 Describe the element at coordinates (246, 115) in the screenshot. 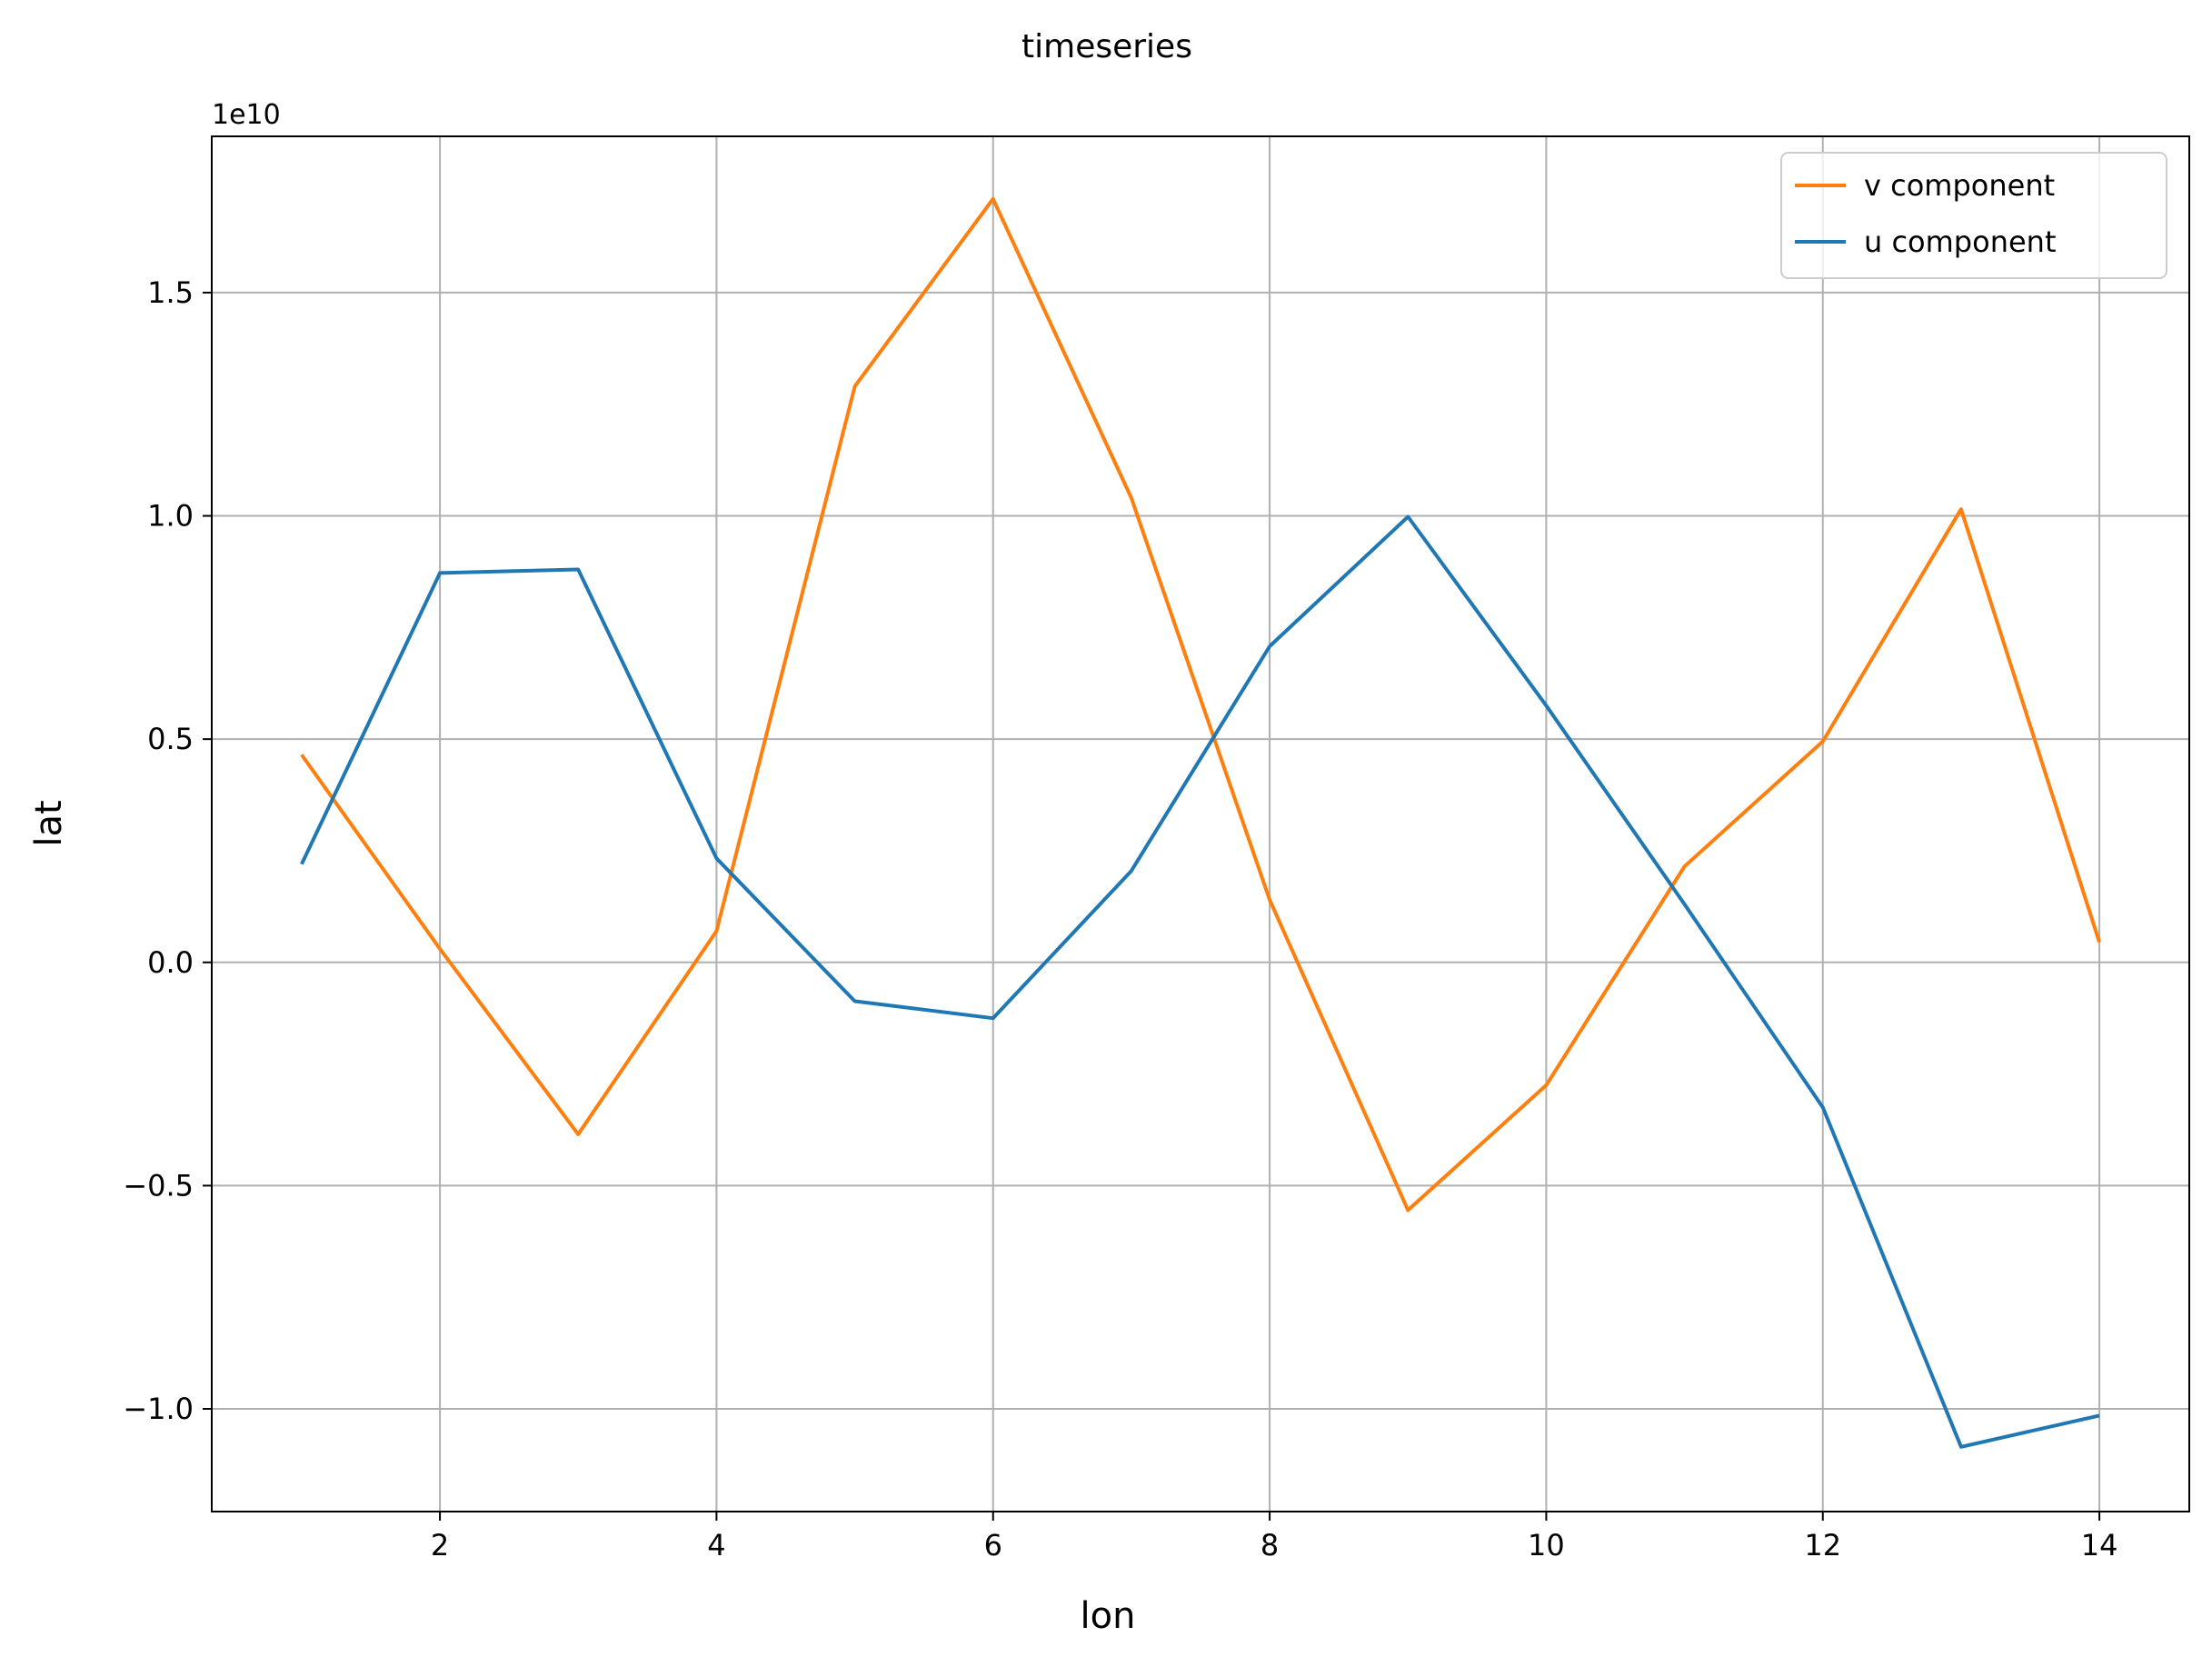

I see `y-offset-label: 1e10` at that location.